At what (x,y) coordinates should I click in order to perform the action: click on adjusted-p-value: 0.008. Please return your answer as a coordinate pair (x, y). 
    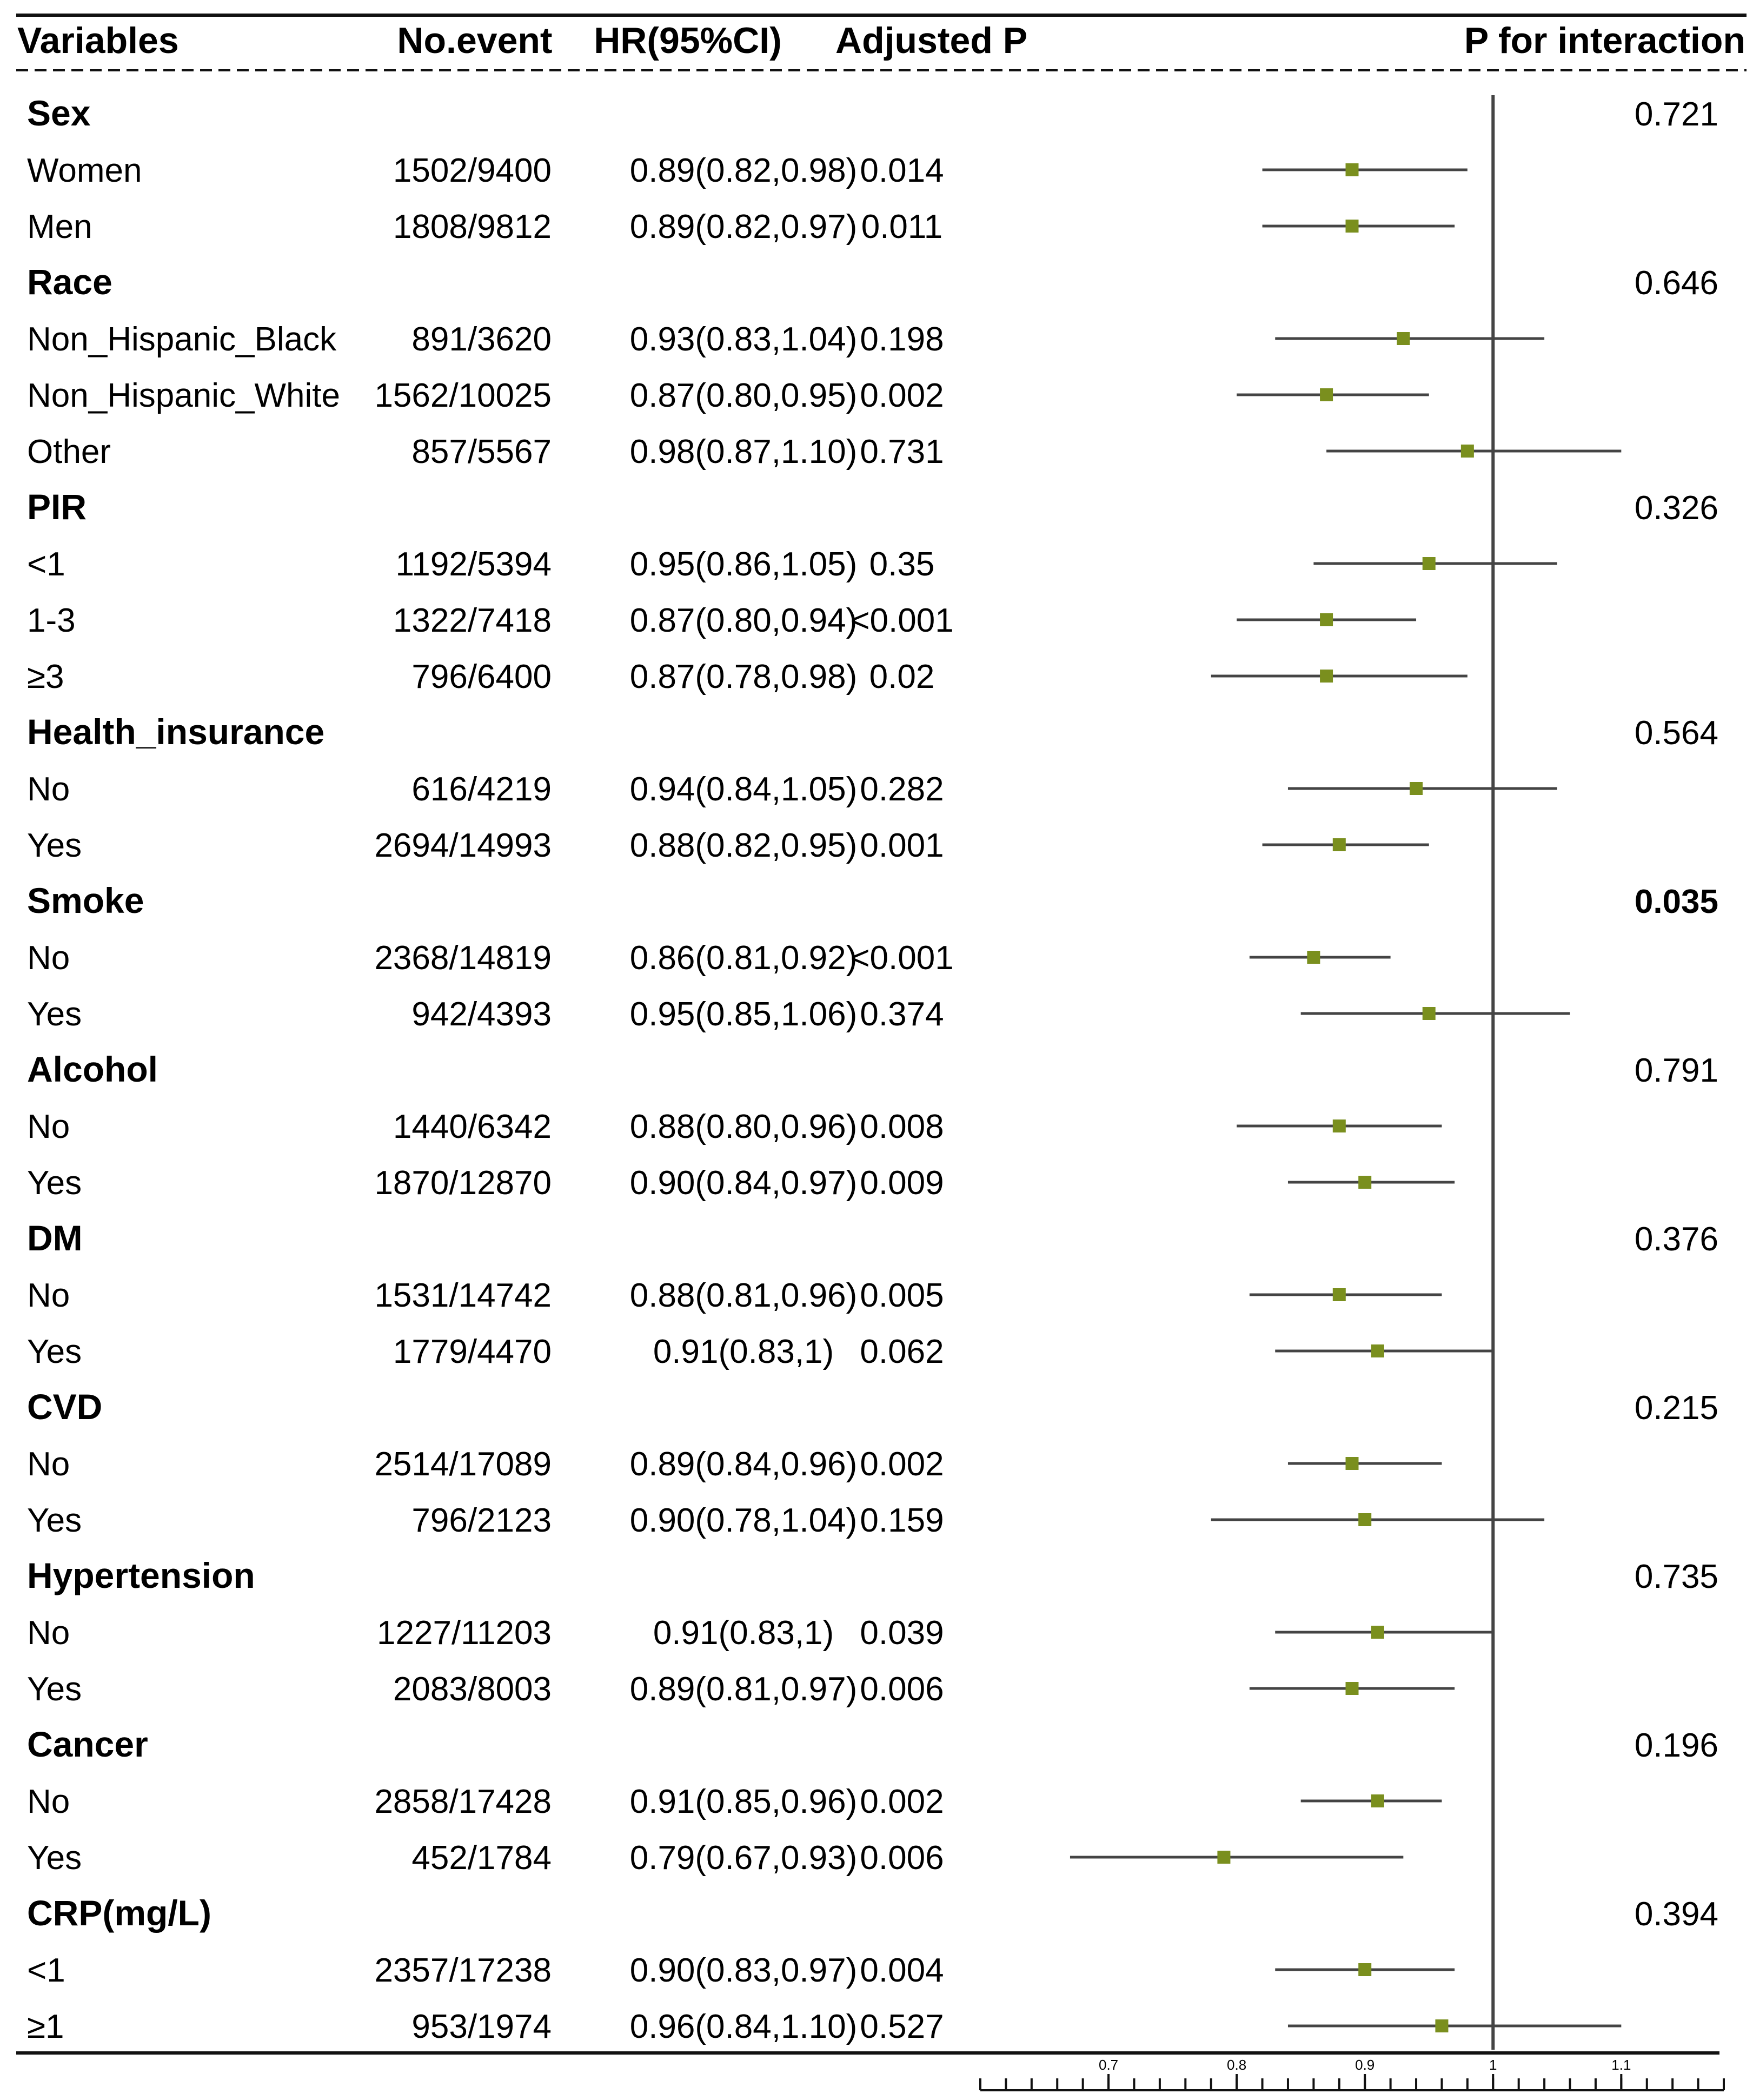
    Looking at the image, I should click on (902, 1126).